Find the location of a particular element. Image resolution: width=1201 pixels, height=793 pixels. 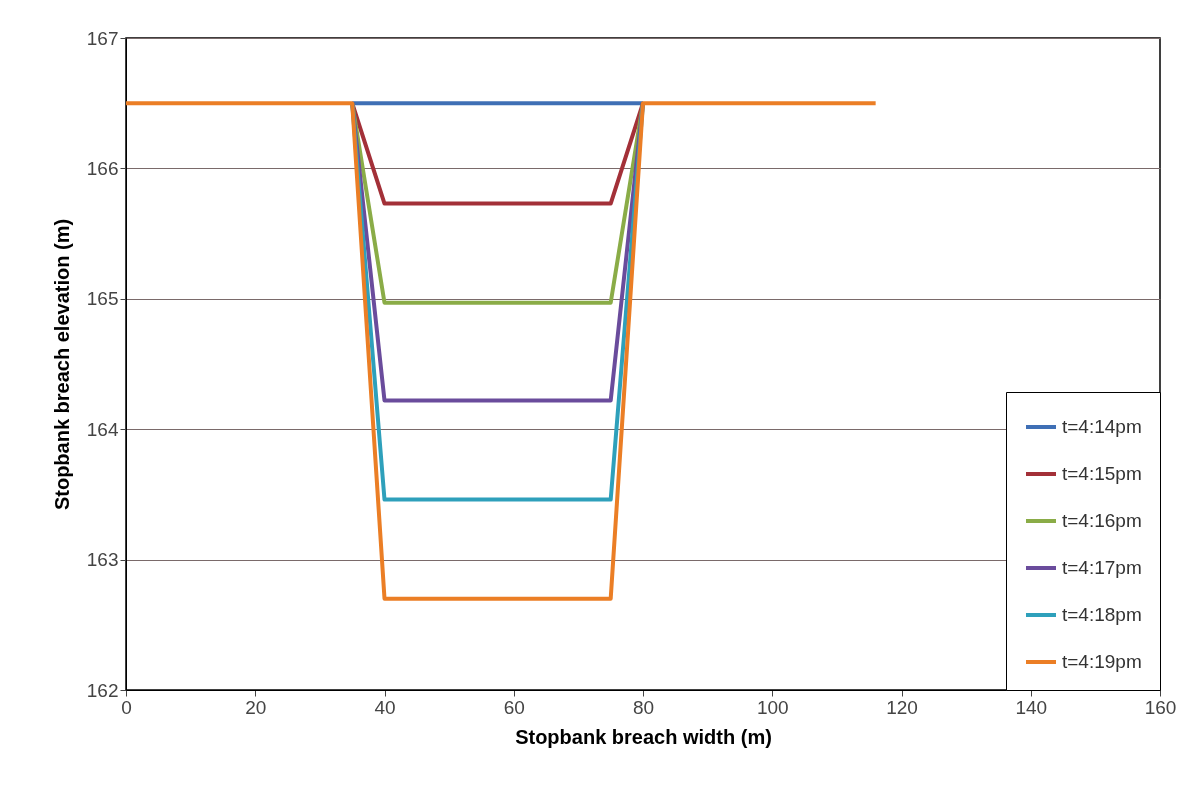

y-tick-label: 165 is located at coordinates (102, 299).